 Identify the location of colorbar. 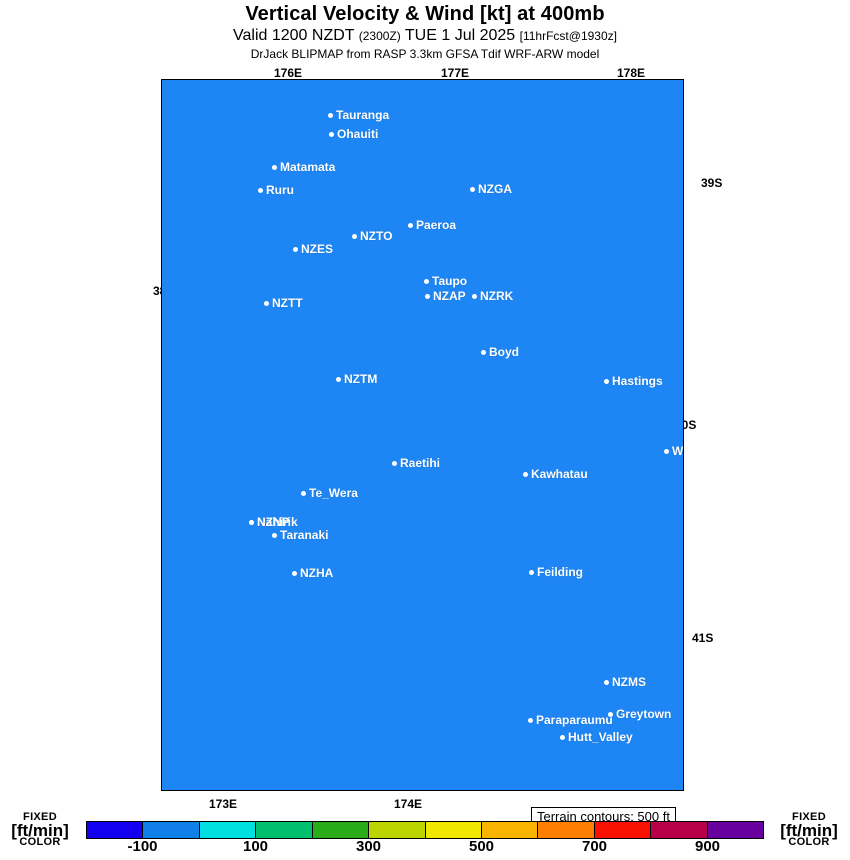
(425, 830).